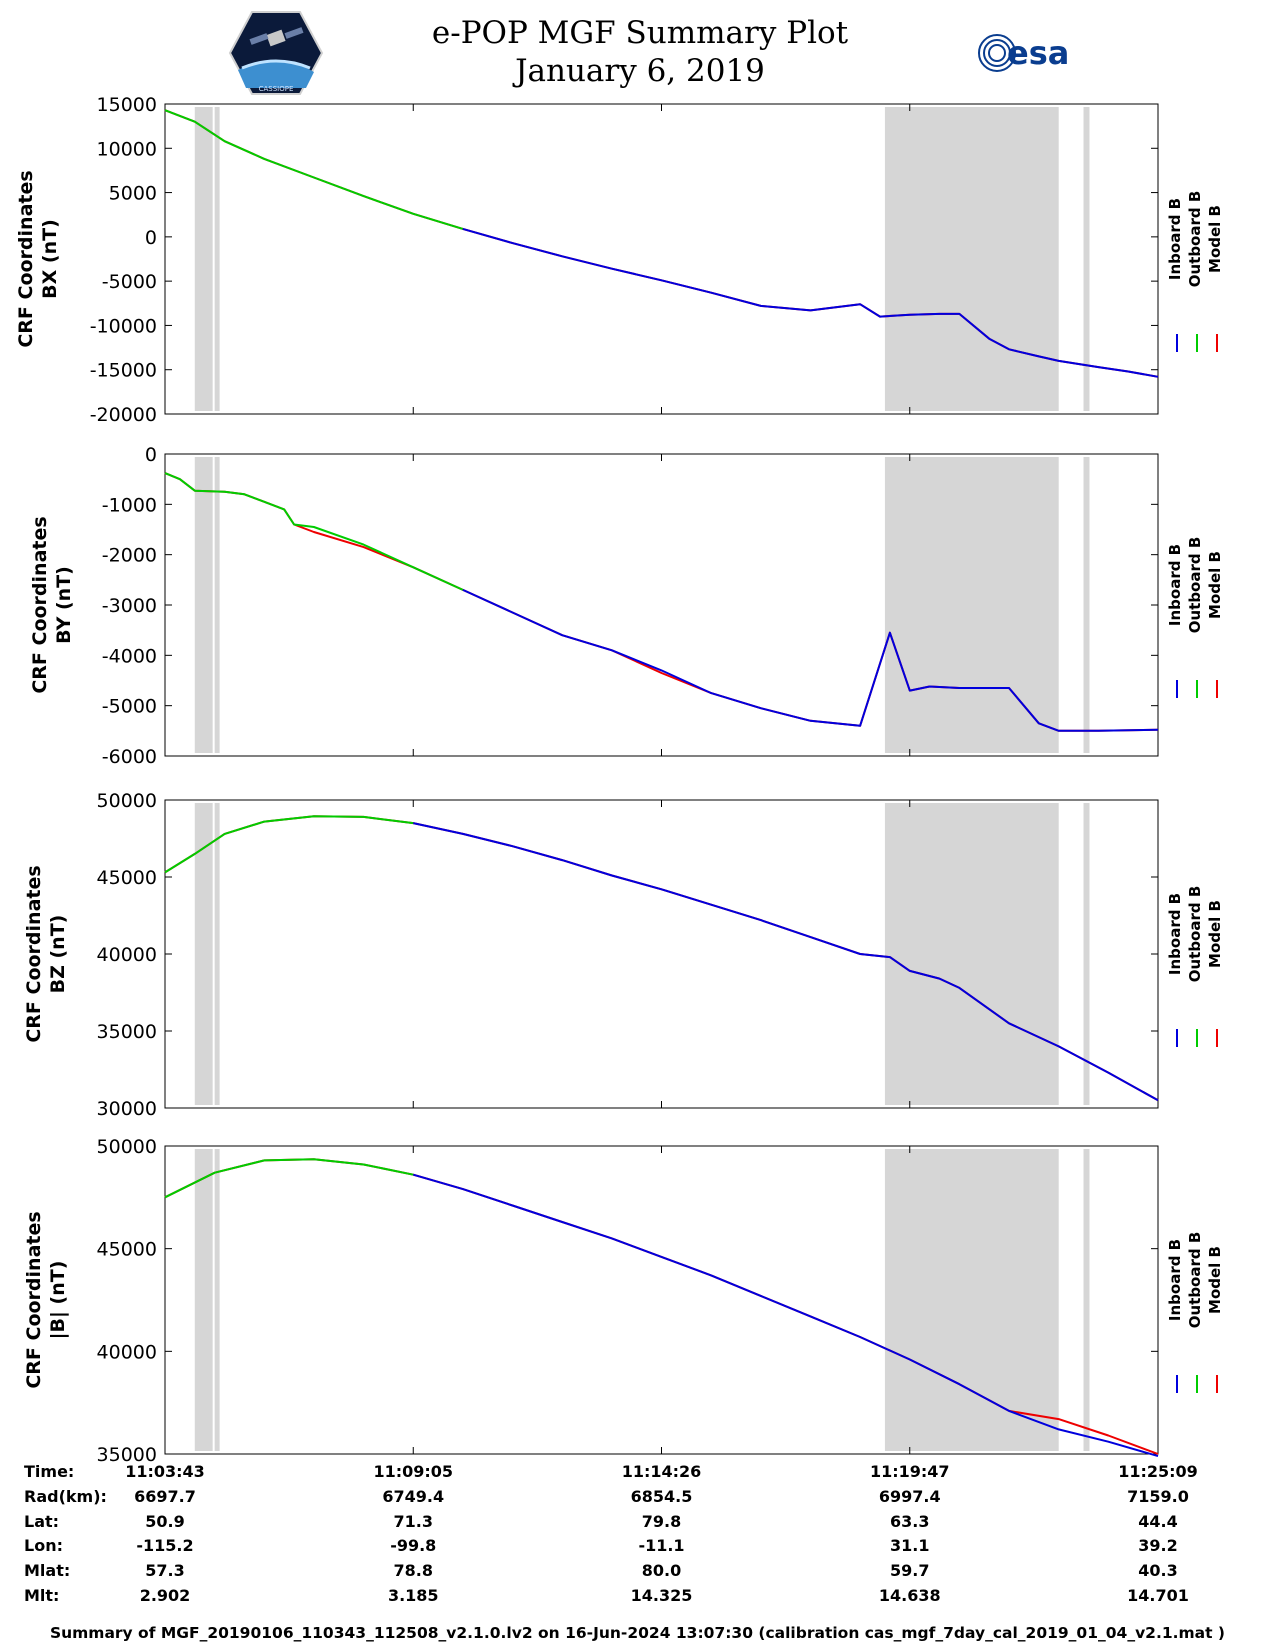 The width and height of the screenshot is (1275, 1650). I want to click on orbit-info-value: 63.3, so click(910, 1521).